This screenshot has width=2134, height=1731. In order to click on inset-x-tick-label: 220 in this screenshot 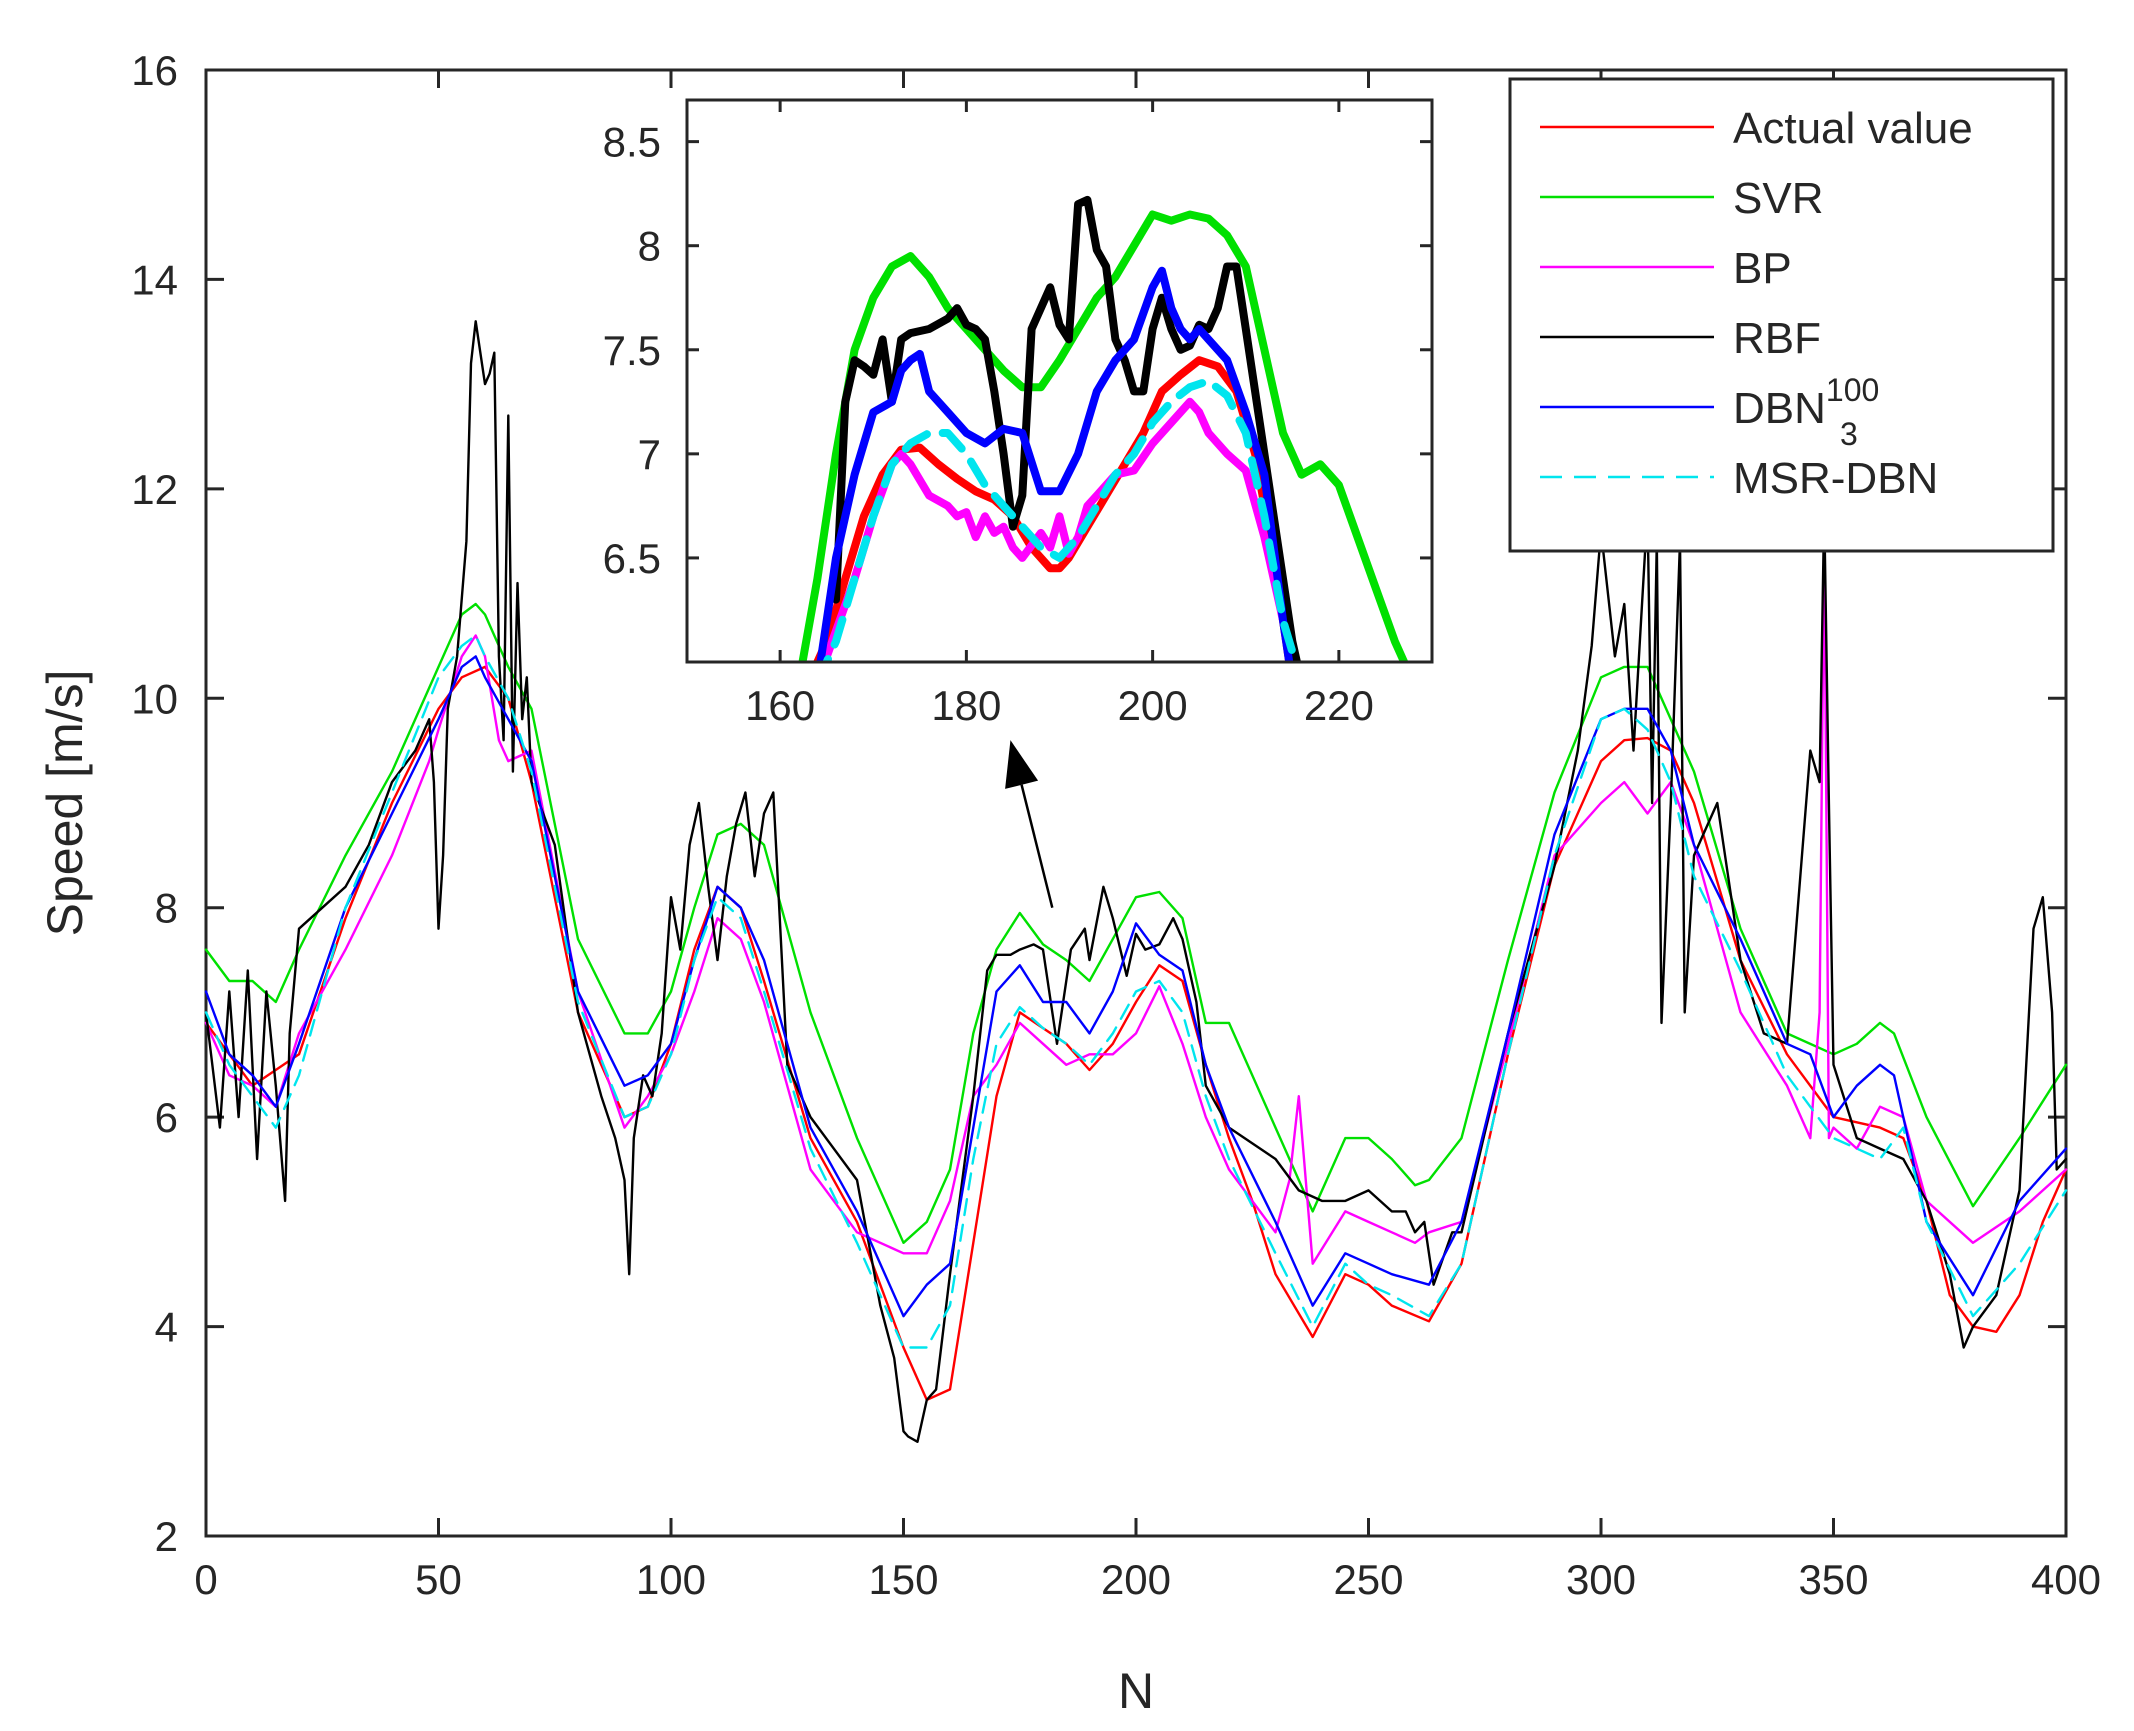, I will do `click(1339, 705)`.